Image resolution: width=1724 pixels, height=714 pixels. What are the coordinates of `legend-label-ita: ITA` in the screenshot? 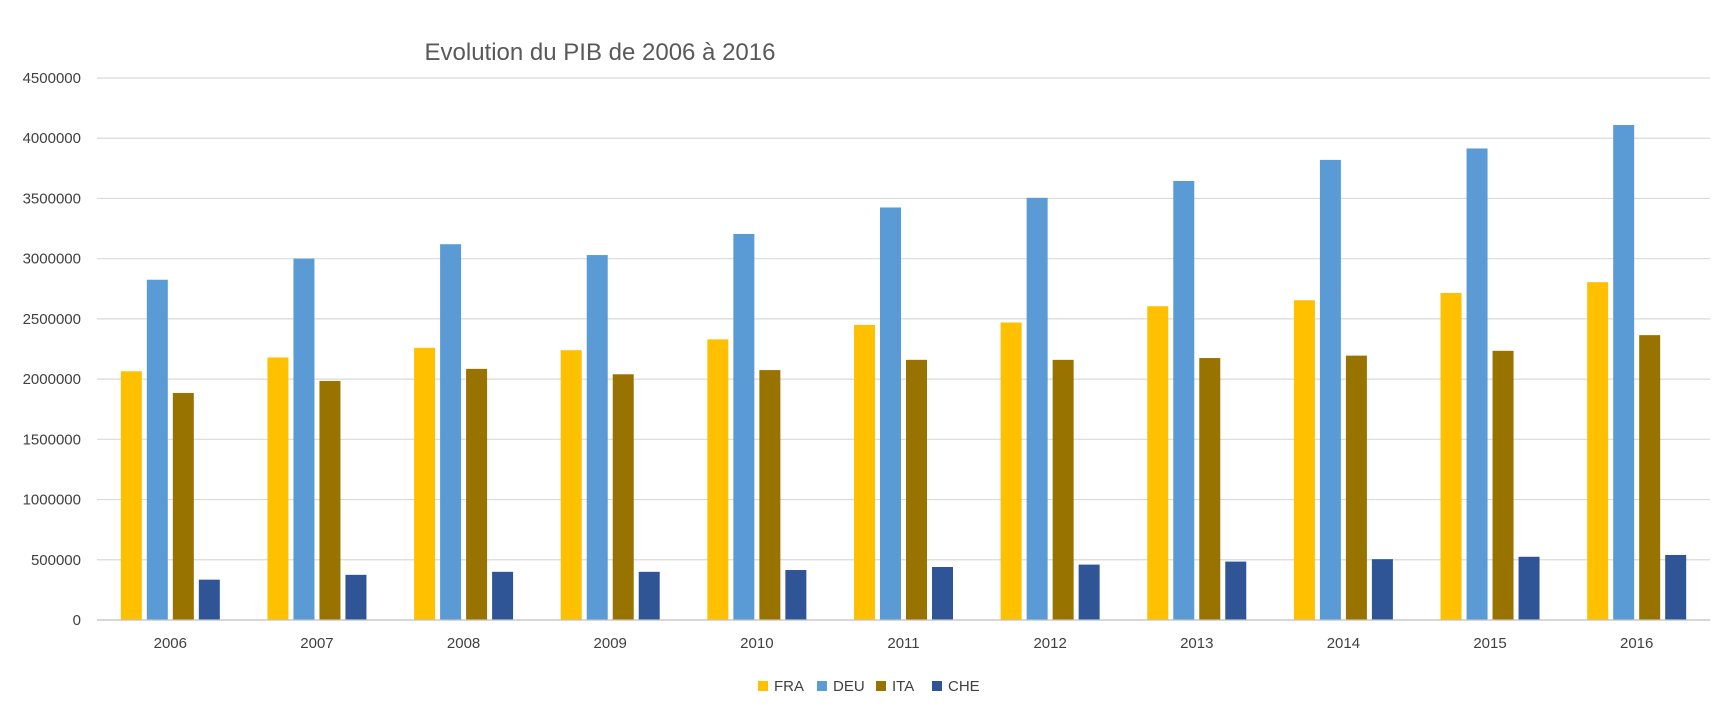 It's located at (903, 686).